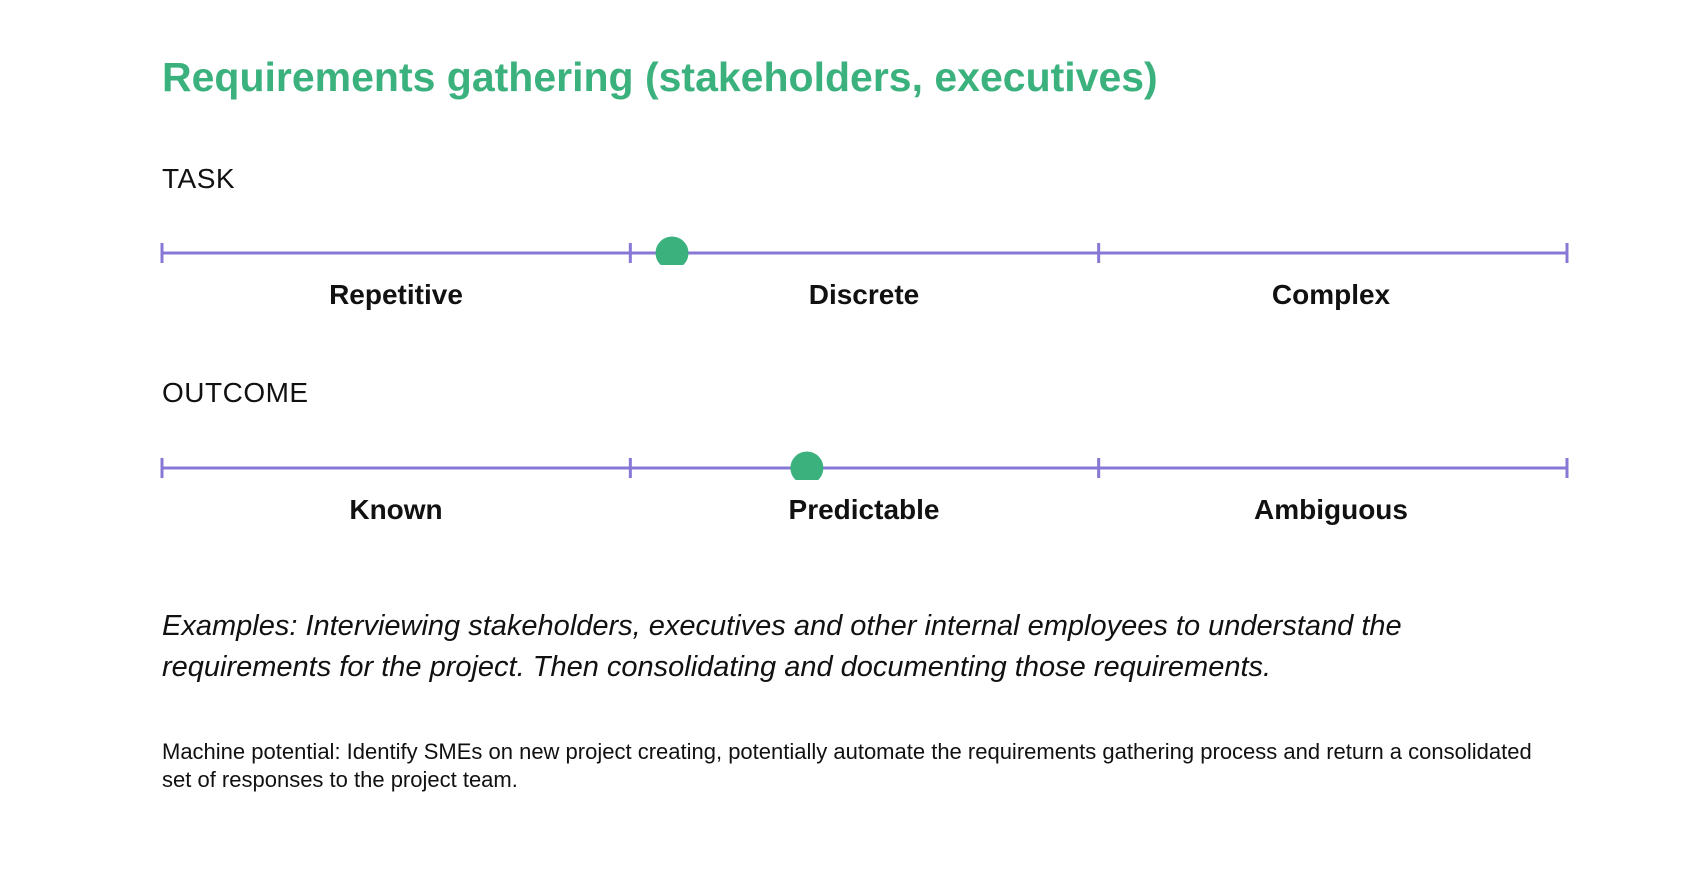  What do you see at coordinates (1331, 509) in the screenshot?
I see `outcome-scale-label-ambiguous: Ambiguous` at bounding box center [1331, 509].